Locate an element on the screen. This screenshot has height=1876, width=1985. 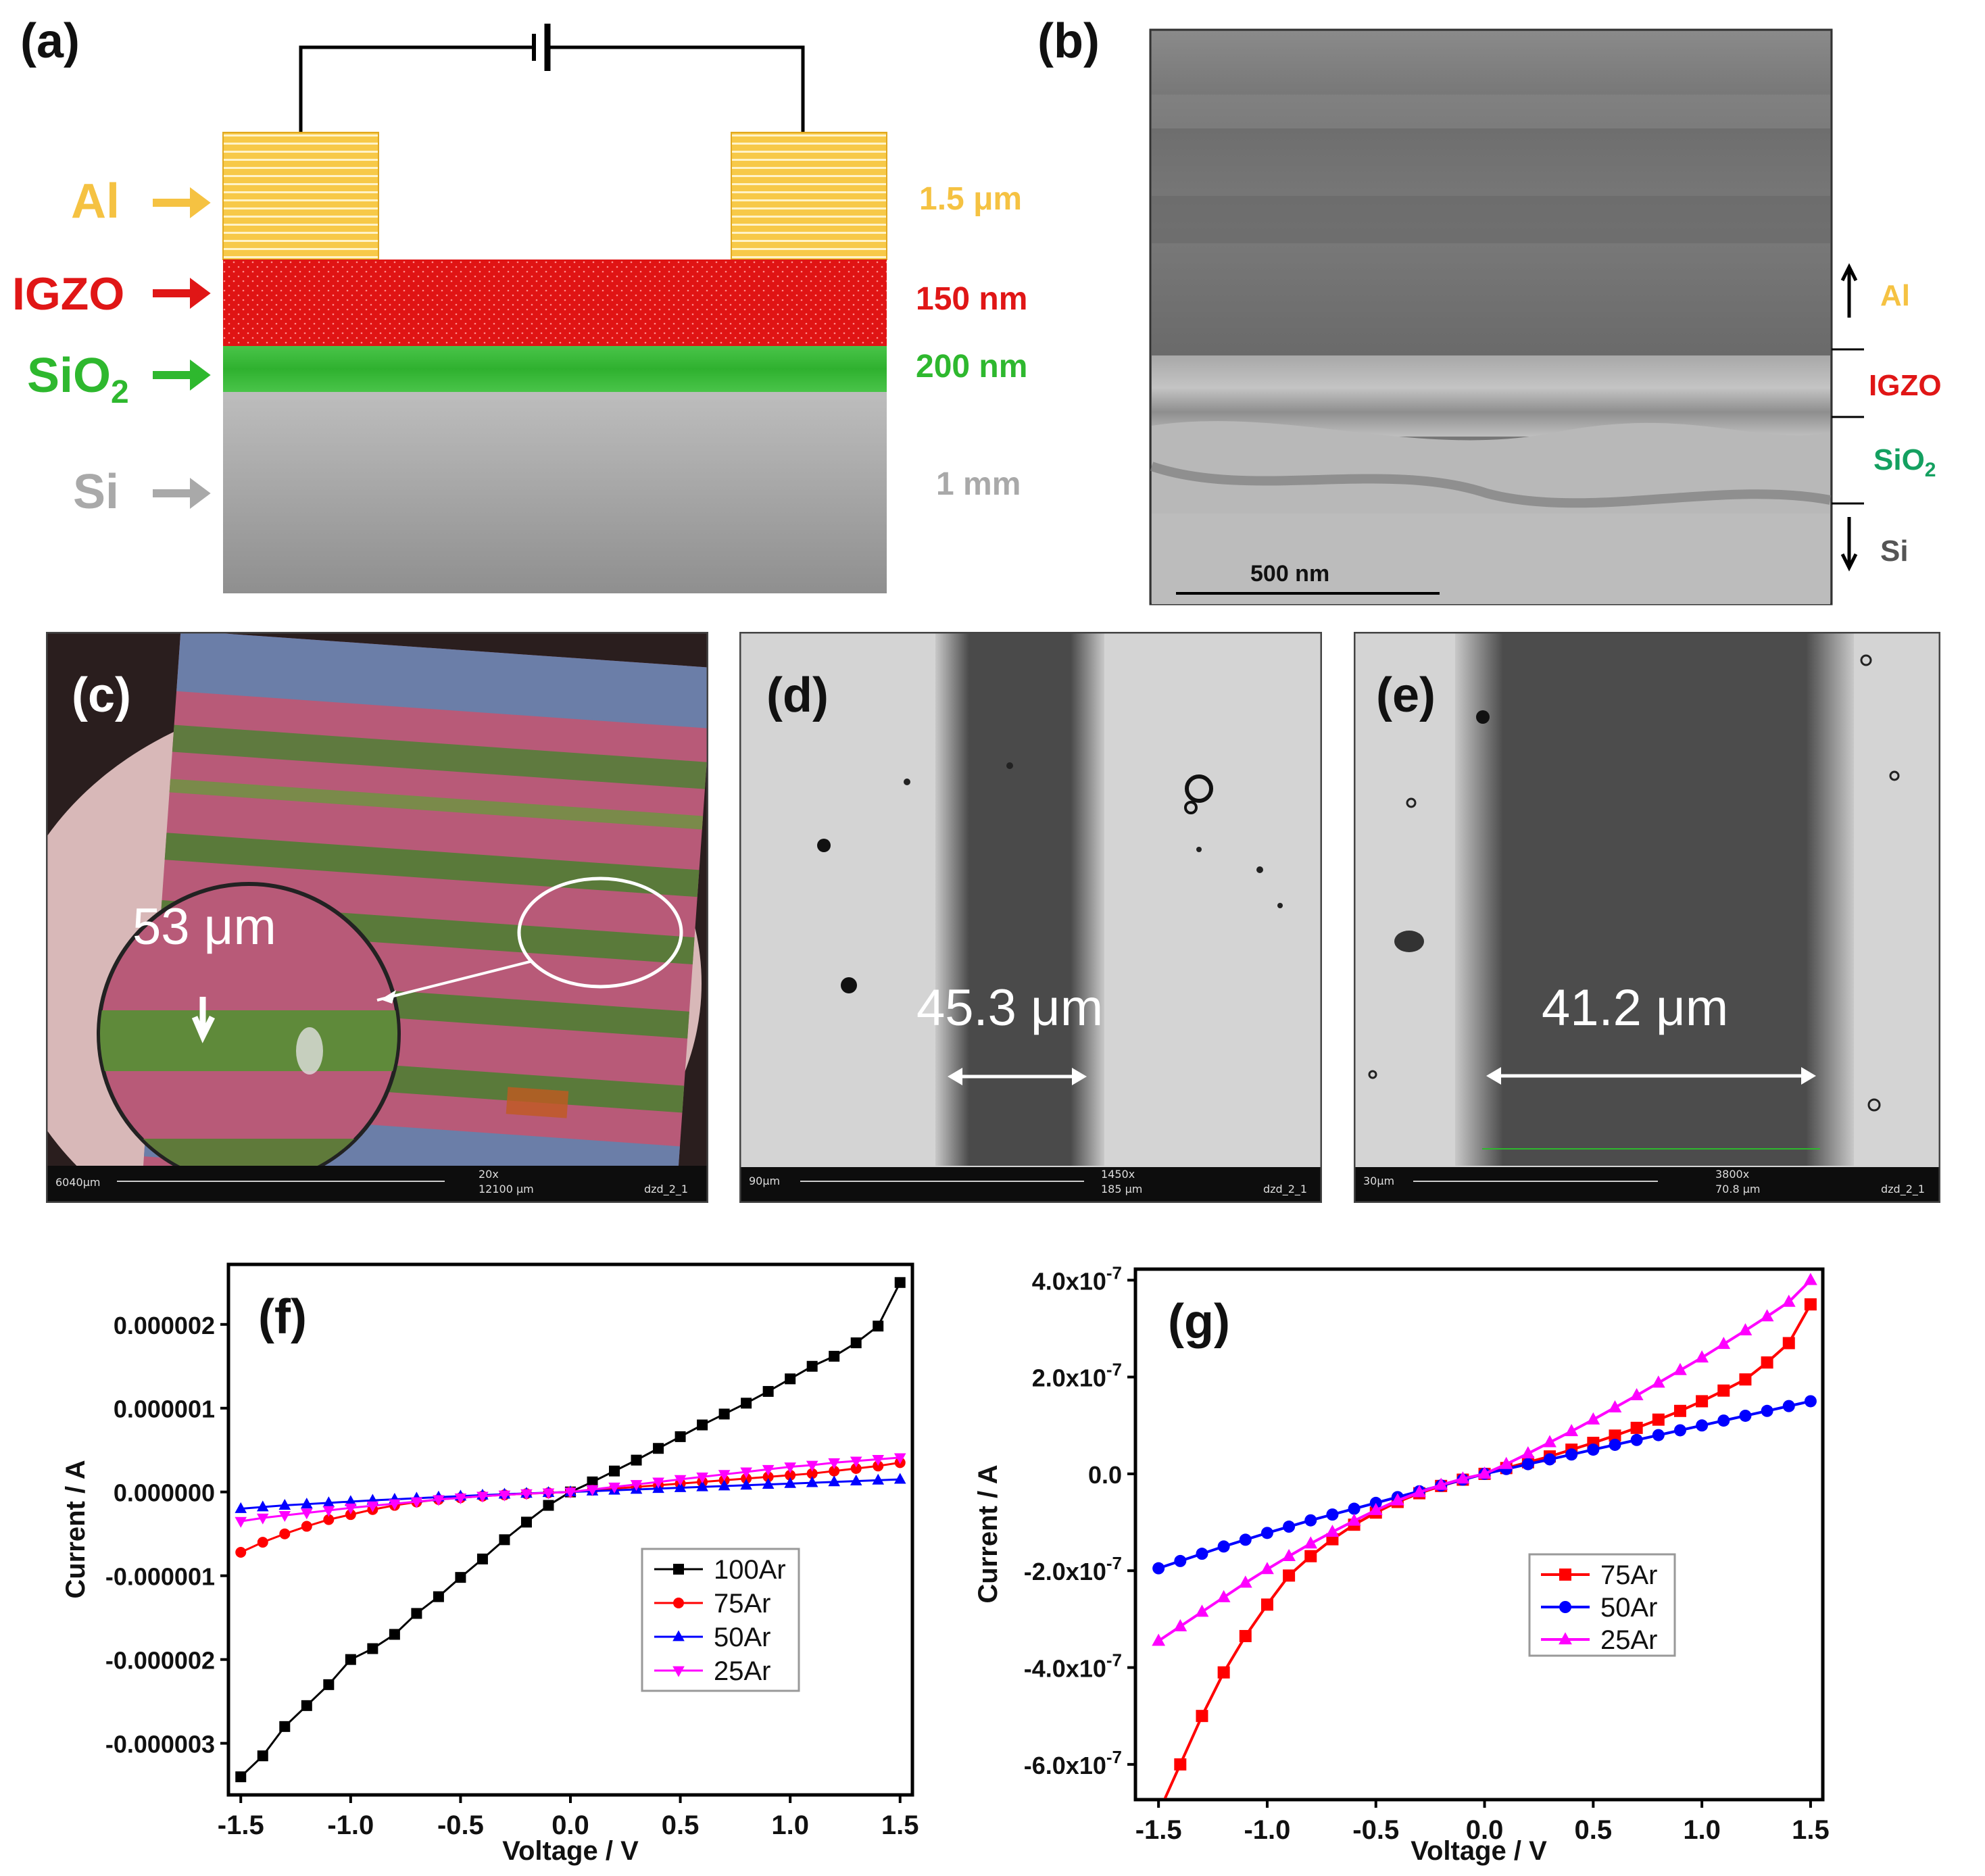
d-scale-text: 90μm is located at coordinates (765, 1181).